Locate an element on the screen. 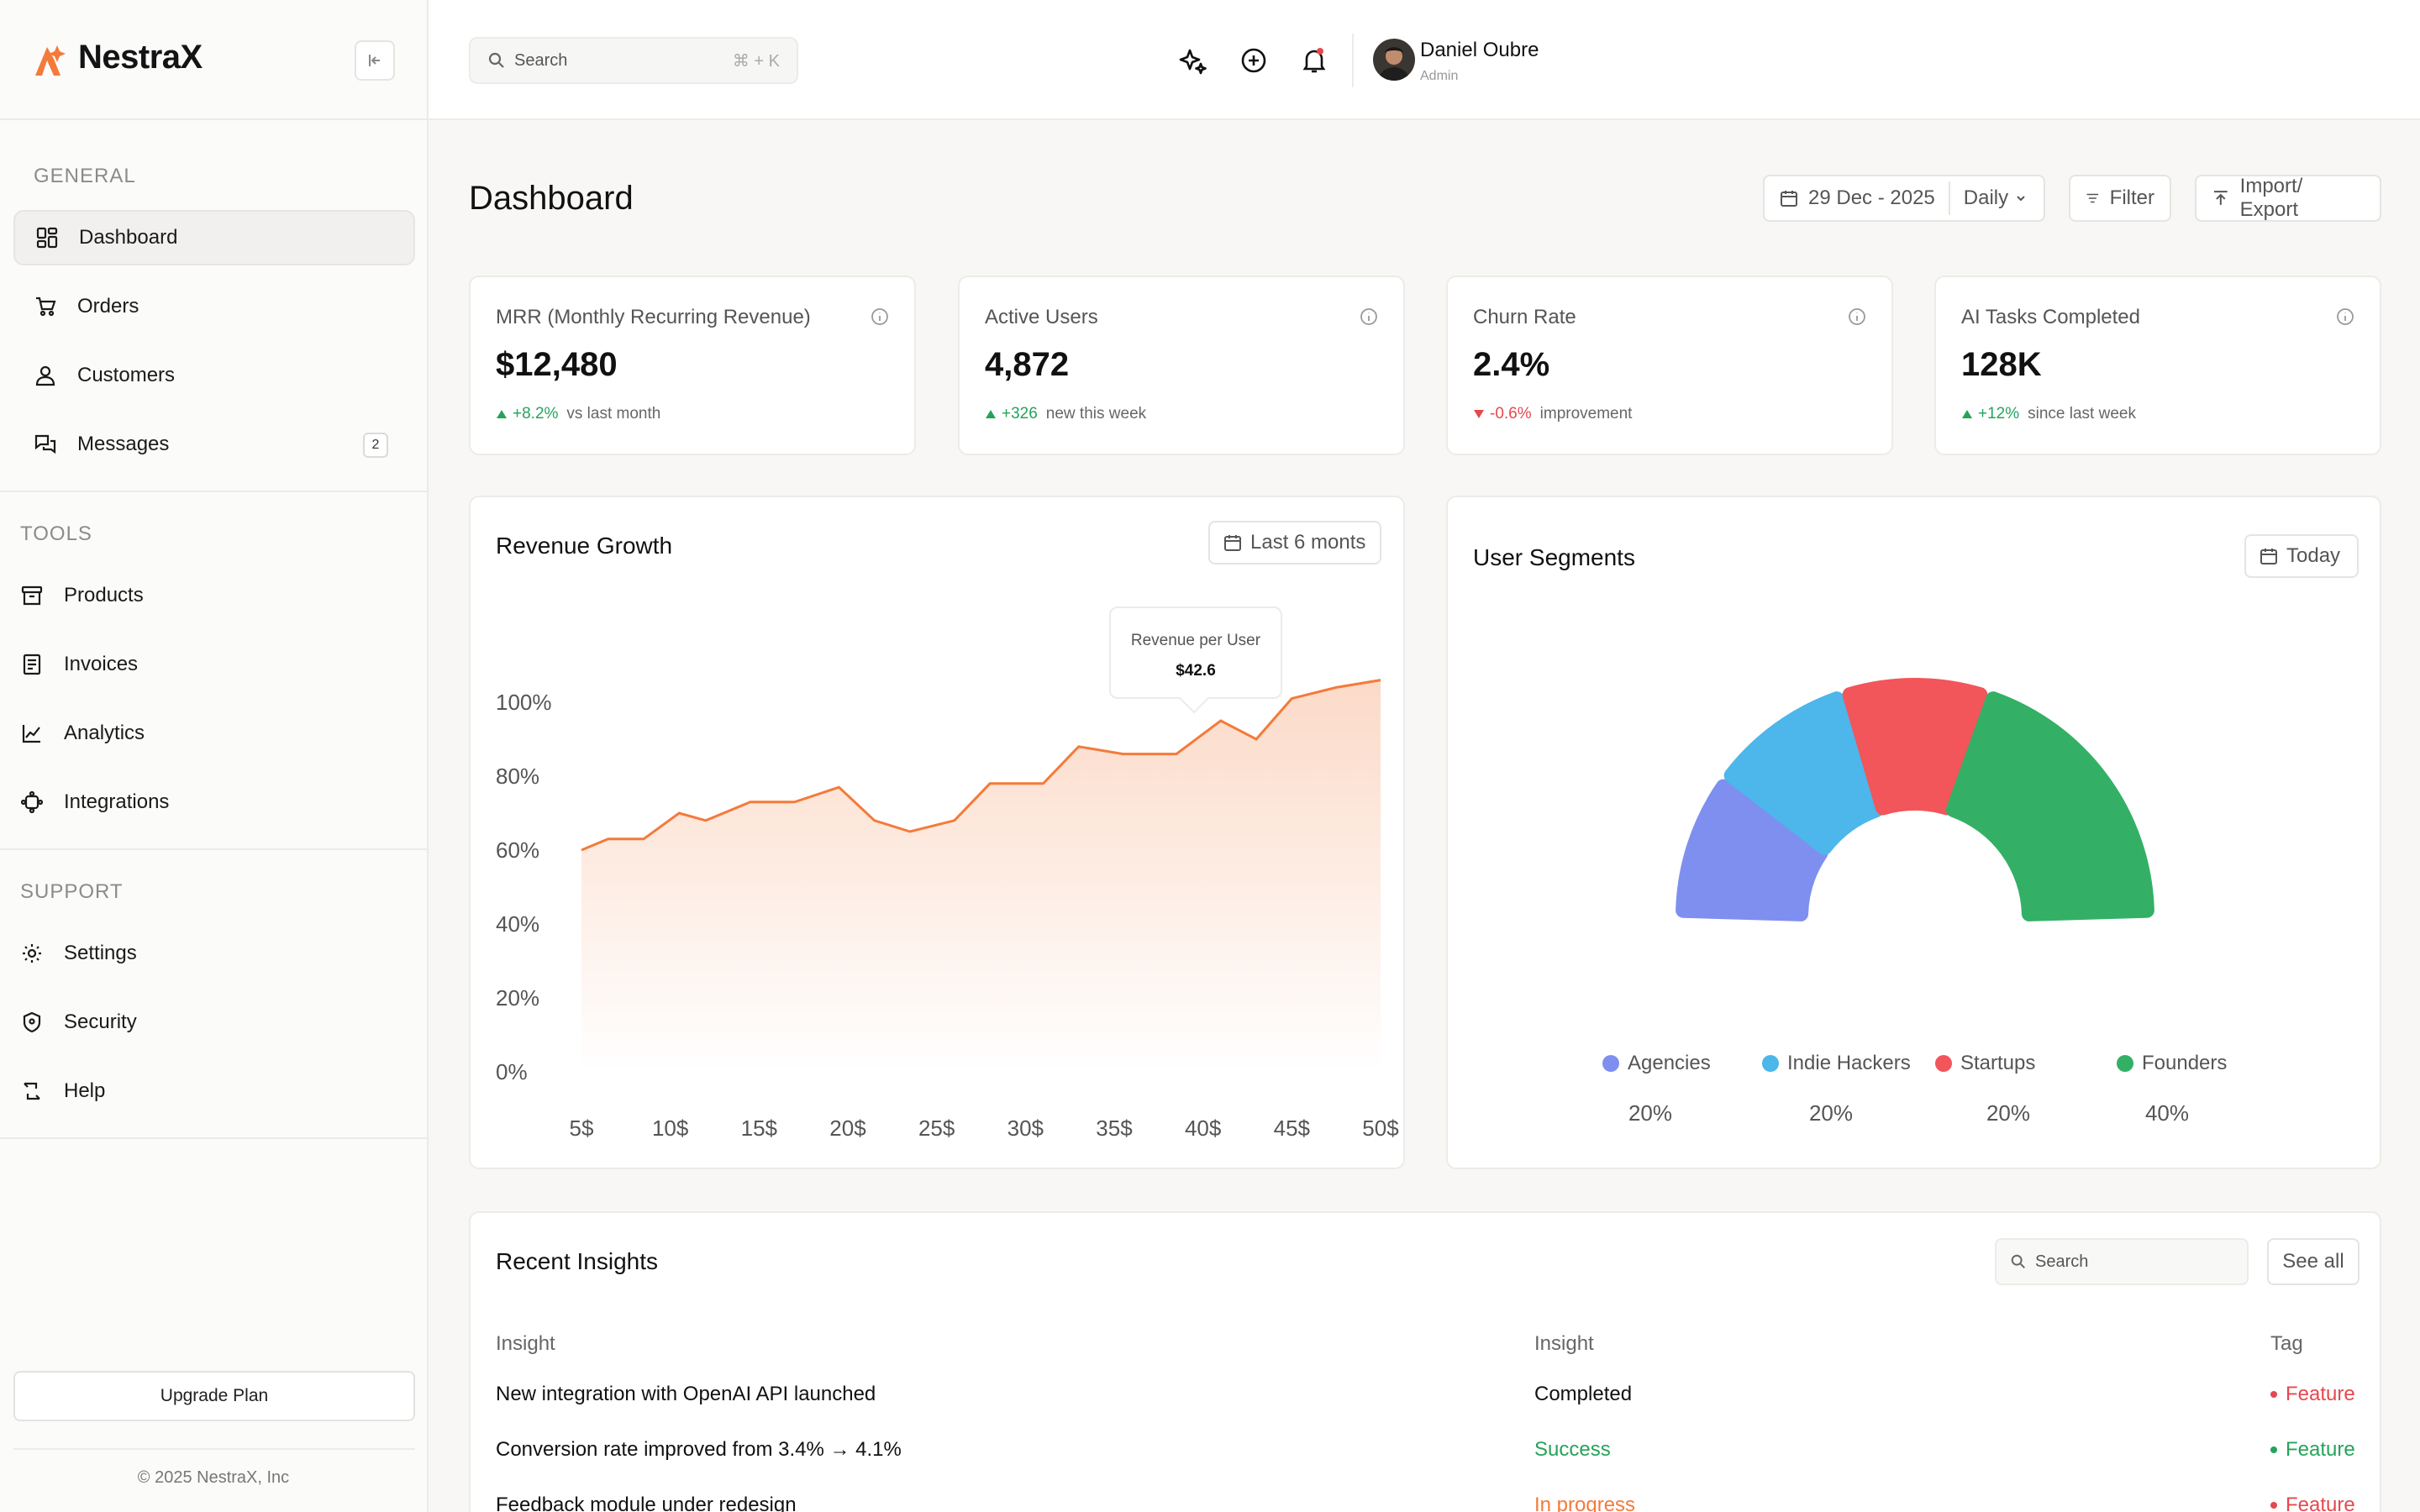  insights-search-input: Search is located at coordinates (2122, 1261).